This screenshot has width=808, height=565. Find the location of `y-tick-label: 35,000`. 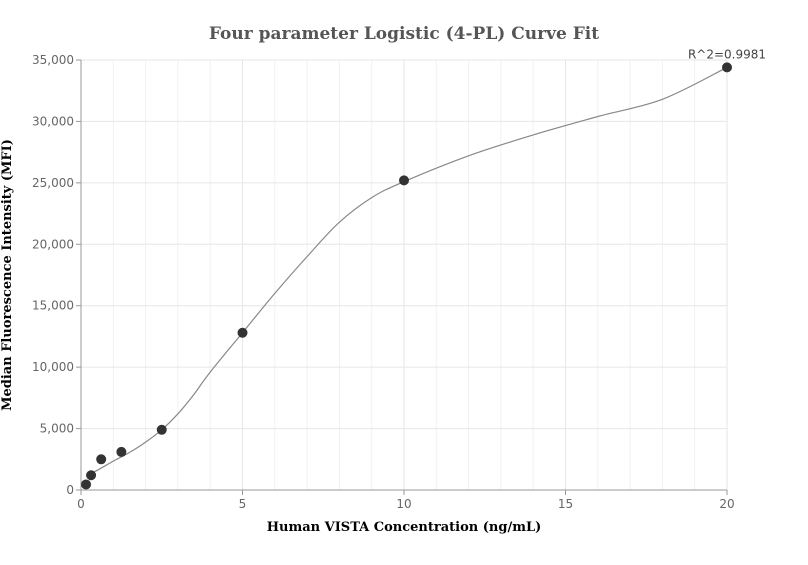

y-tick-label: 35,000 is located at coordinates (53, 60).